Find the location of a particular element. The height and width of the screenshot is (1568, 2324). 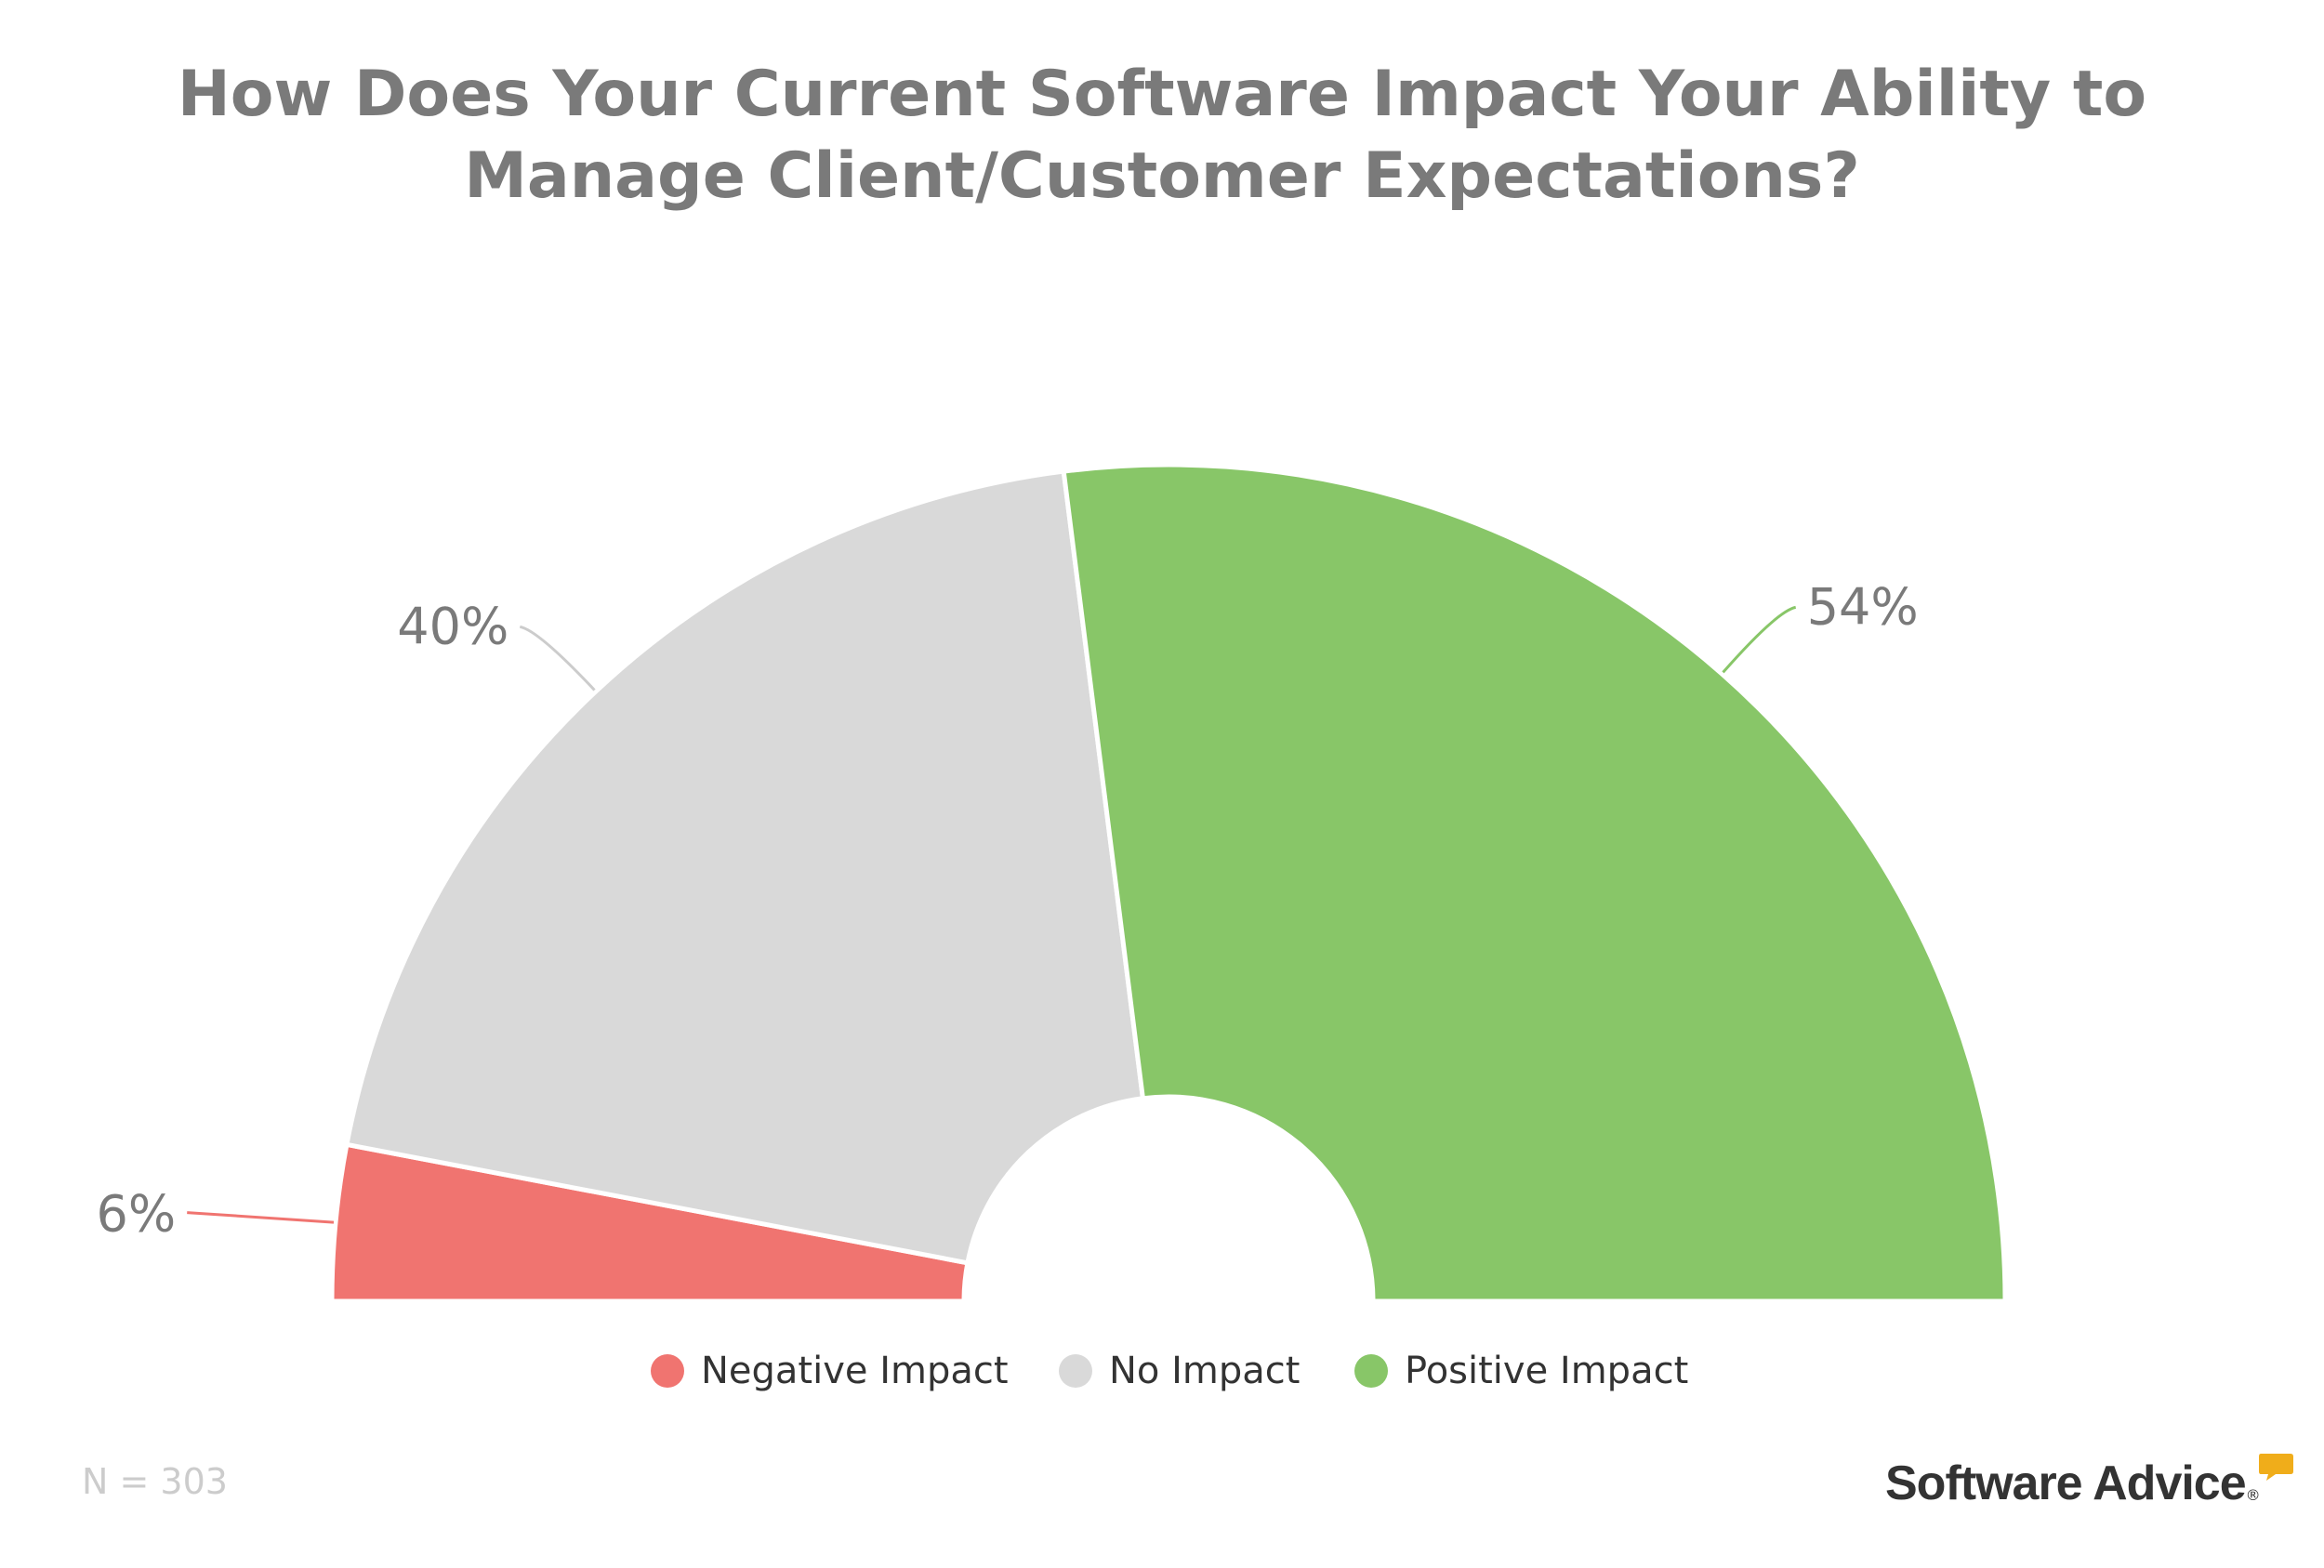

legend-item-negative: Negative Impact is located at coordinates (830, 1371).